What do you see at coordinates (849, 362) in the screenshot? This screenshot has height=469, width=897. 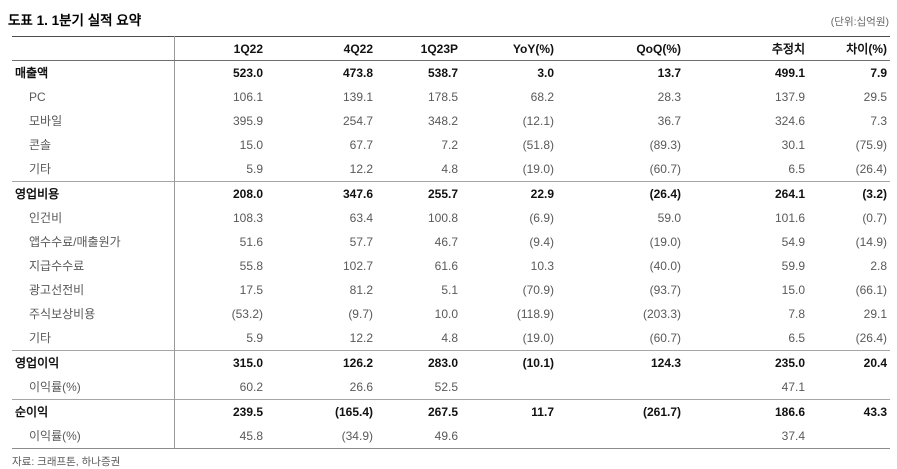 I see `cell: 20.4` at bounding box center [849, 362].